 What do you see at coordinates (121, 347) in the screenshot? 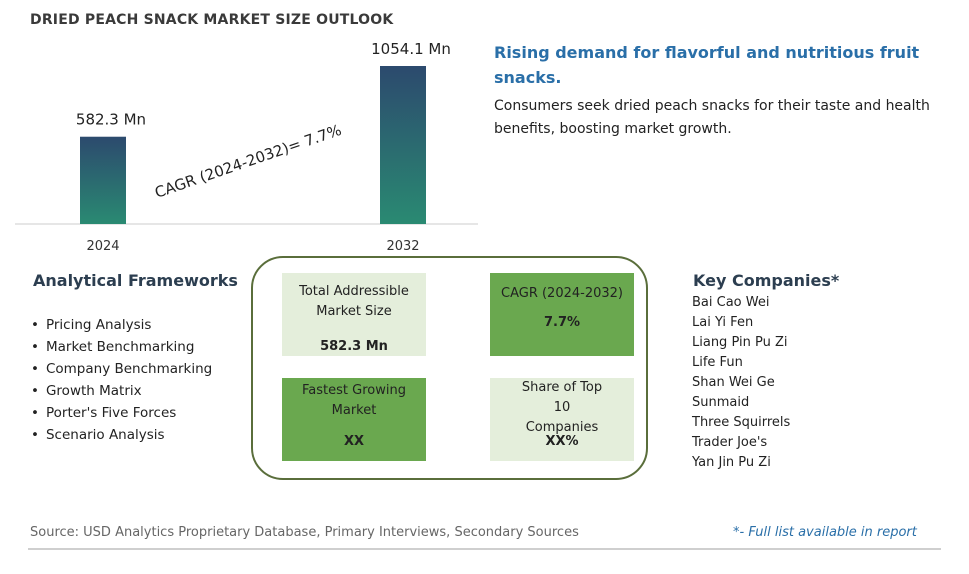
I see `list-item: Market Benchmarking` at bounding box center [121, 347].